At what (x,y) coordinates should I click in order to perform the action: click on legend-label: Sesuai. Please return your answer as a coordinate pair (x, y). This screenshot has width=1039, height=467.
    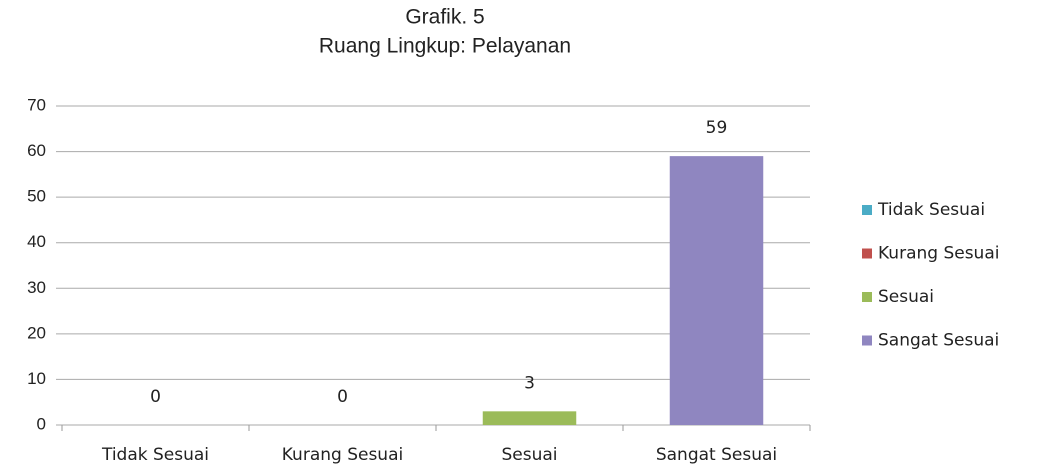
    Looking at the image, I should click on (906, 297).